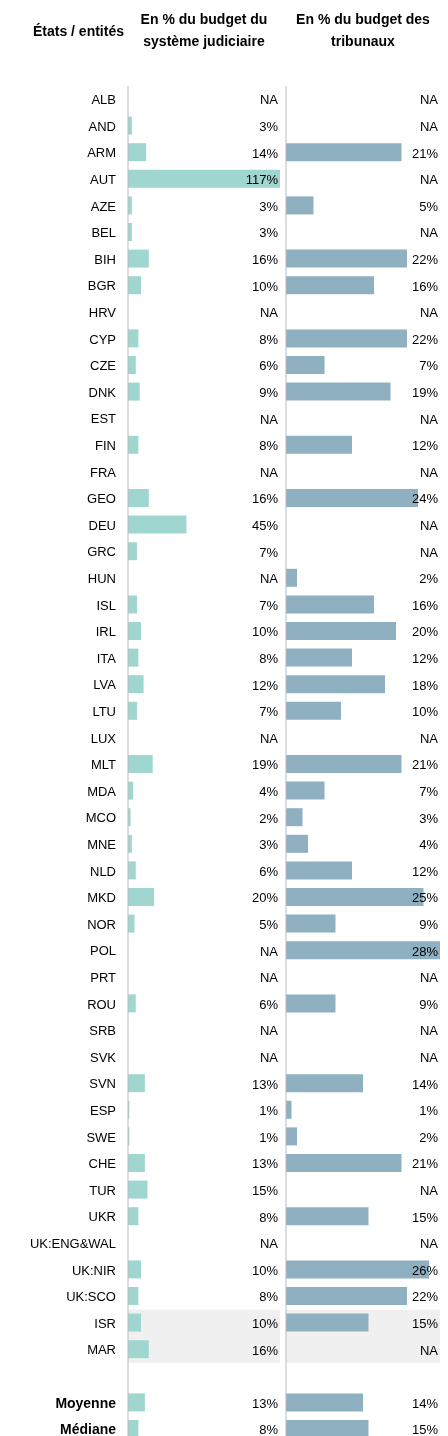 The image size is (448, 1436). I want to click on y-tick-label: DNK, so click(102, 392).